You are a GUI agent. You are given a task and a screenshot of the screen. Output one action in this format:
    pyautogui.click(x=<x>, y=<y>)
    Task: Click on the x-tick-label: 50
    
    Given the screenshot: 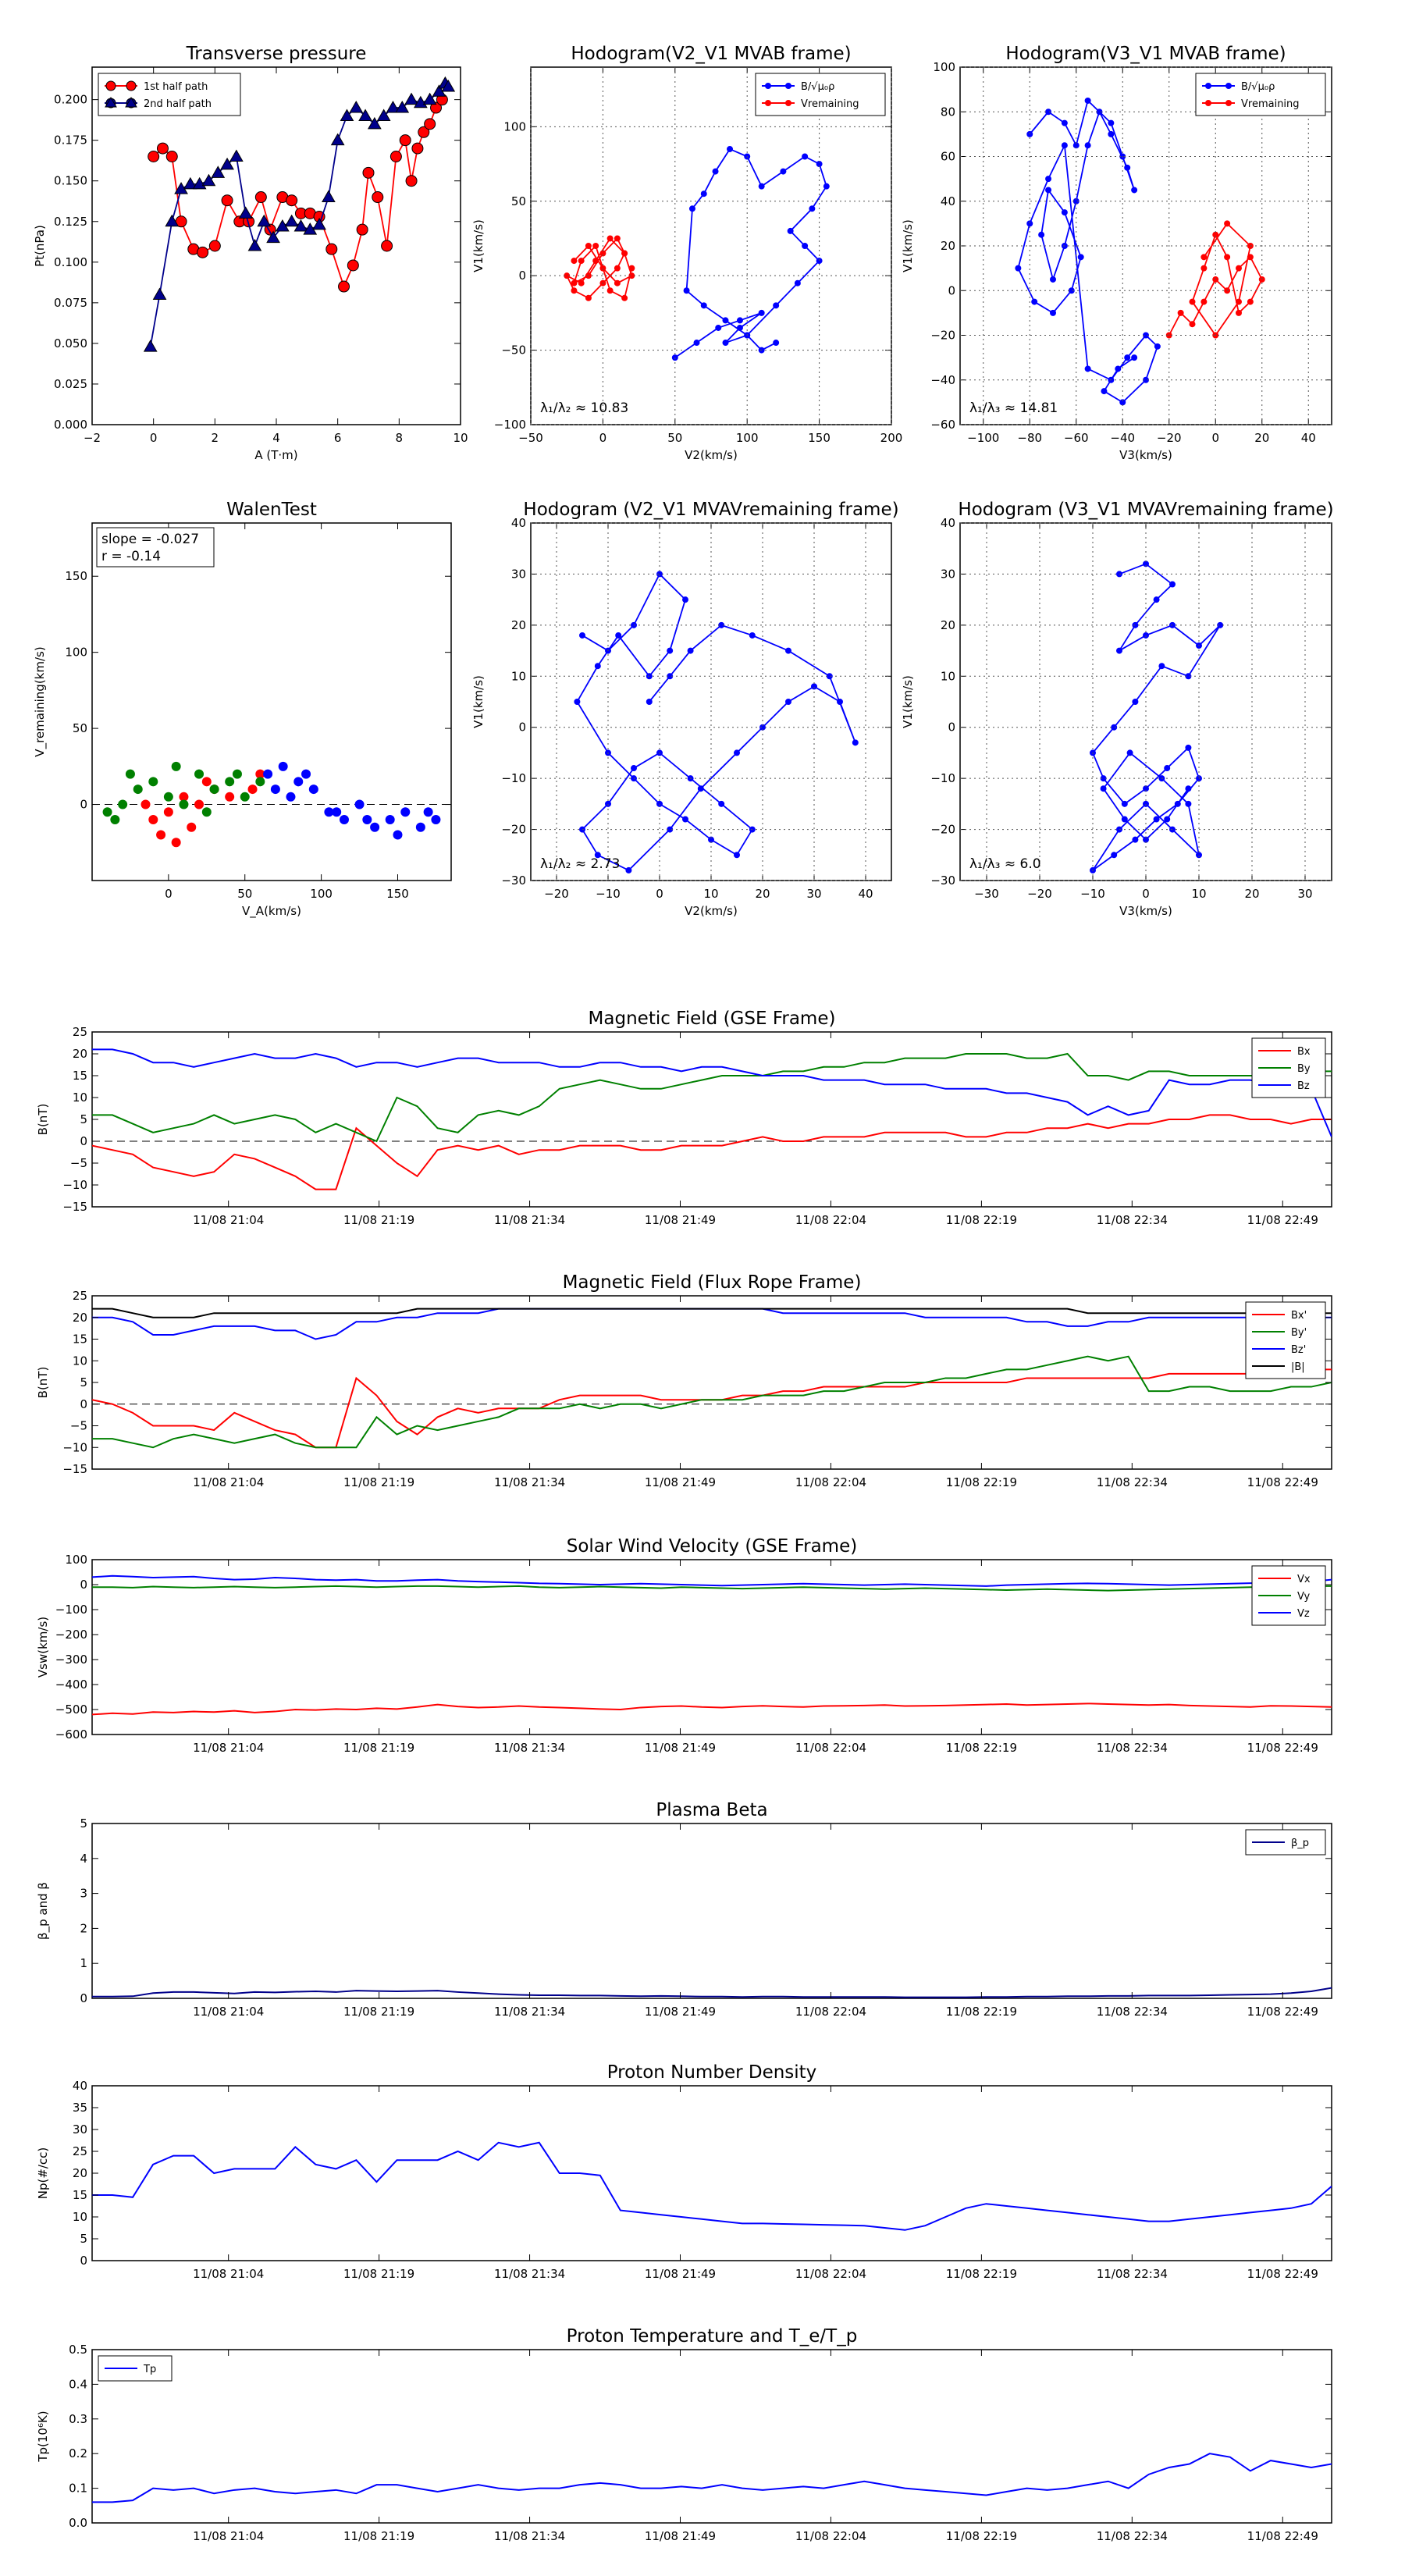 What is the action you would take?
    pyautogui.click(x=244, y=894)
    